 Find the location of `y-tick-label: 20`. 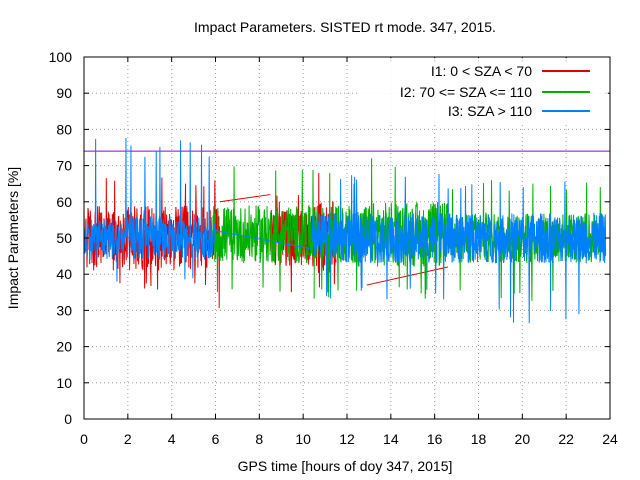

y-tick-label: 20 is located at coordinates (64, 347).